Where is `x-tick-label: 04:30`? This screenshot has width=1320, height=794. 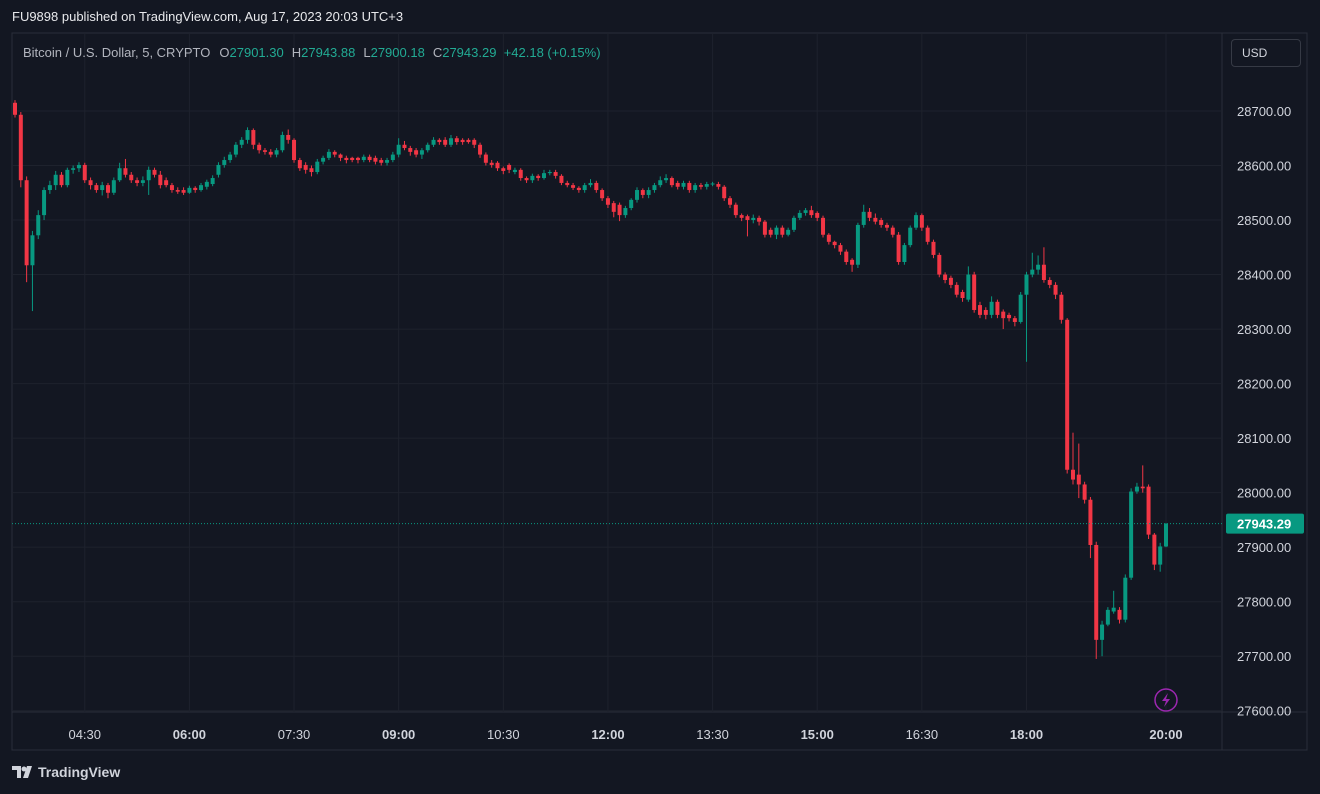 x-tick-label: 04:30 is located at coordinates (84, 734).